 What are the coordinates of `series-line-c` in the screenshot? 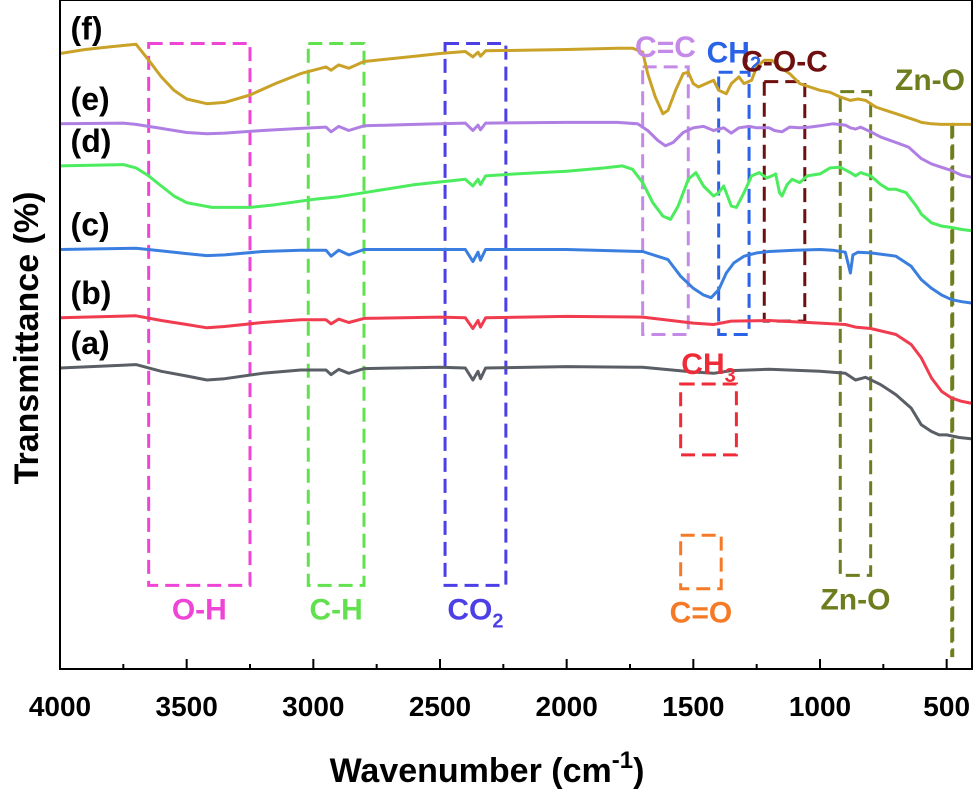 It's located at (516, 275).